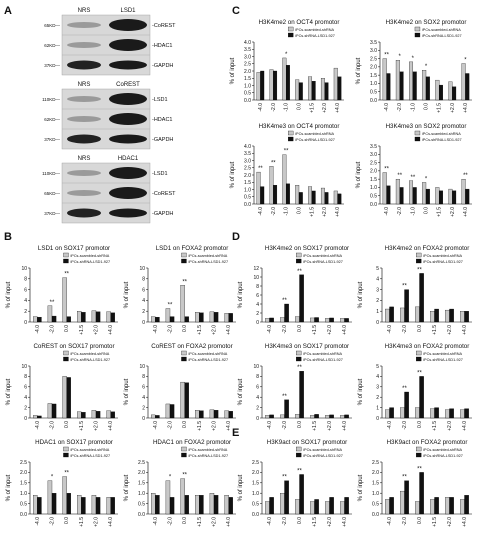 The width and height of the screenshot is (478, 556). I want to click on y-tick-label: 0.5, so click(255, 504).